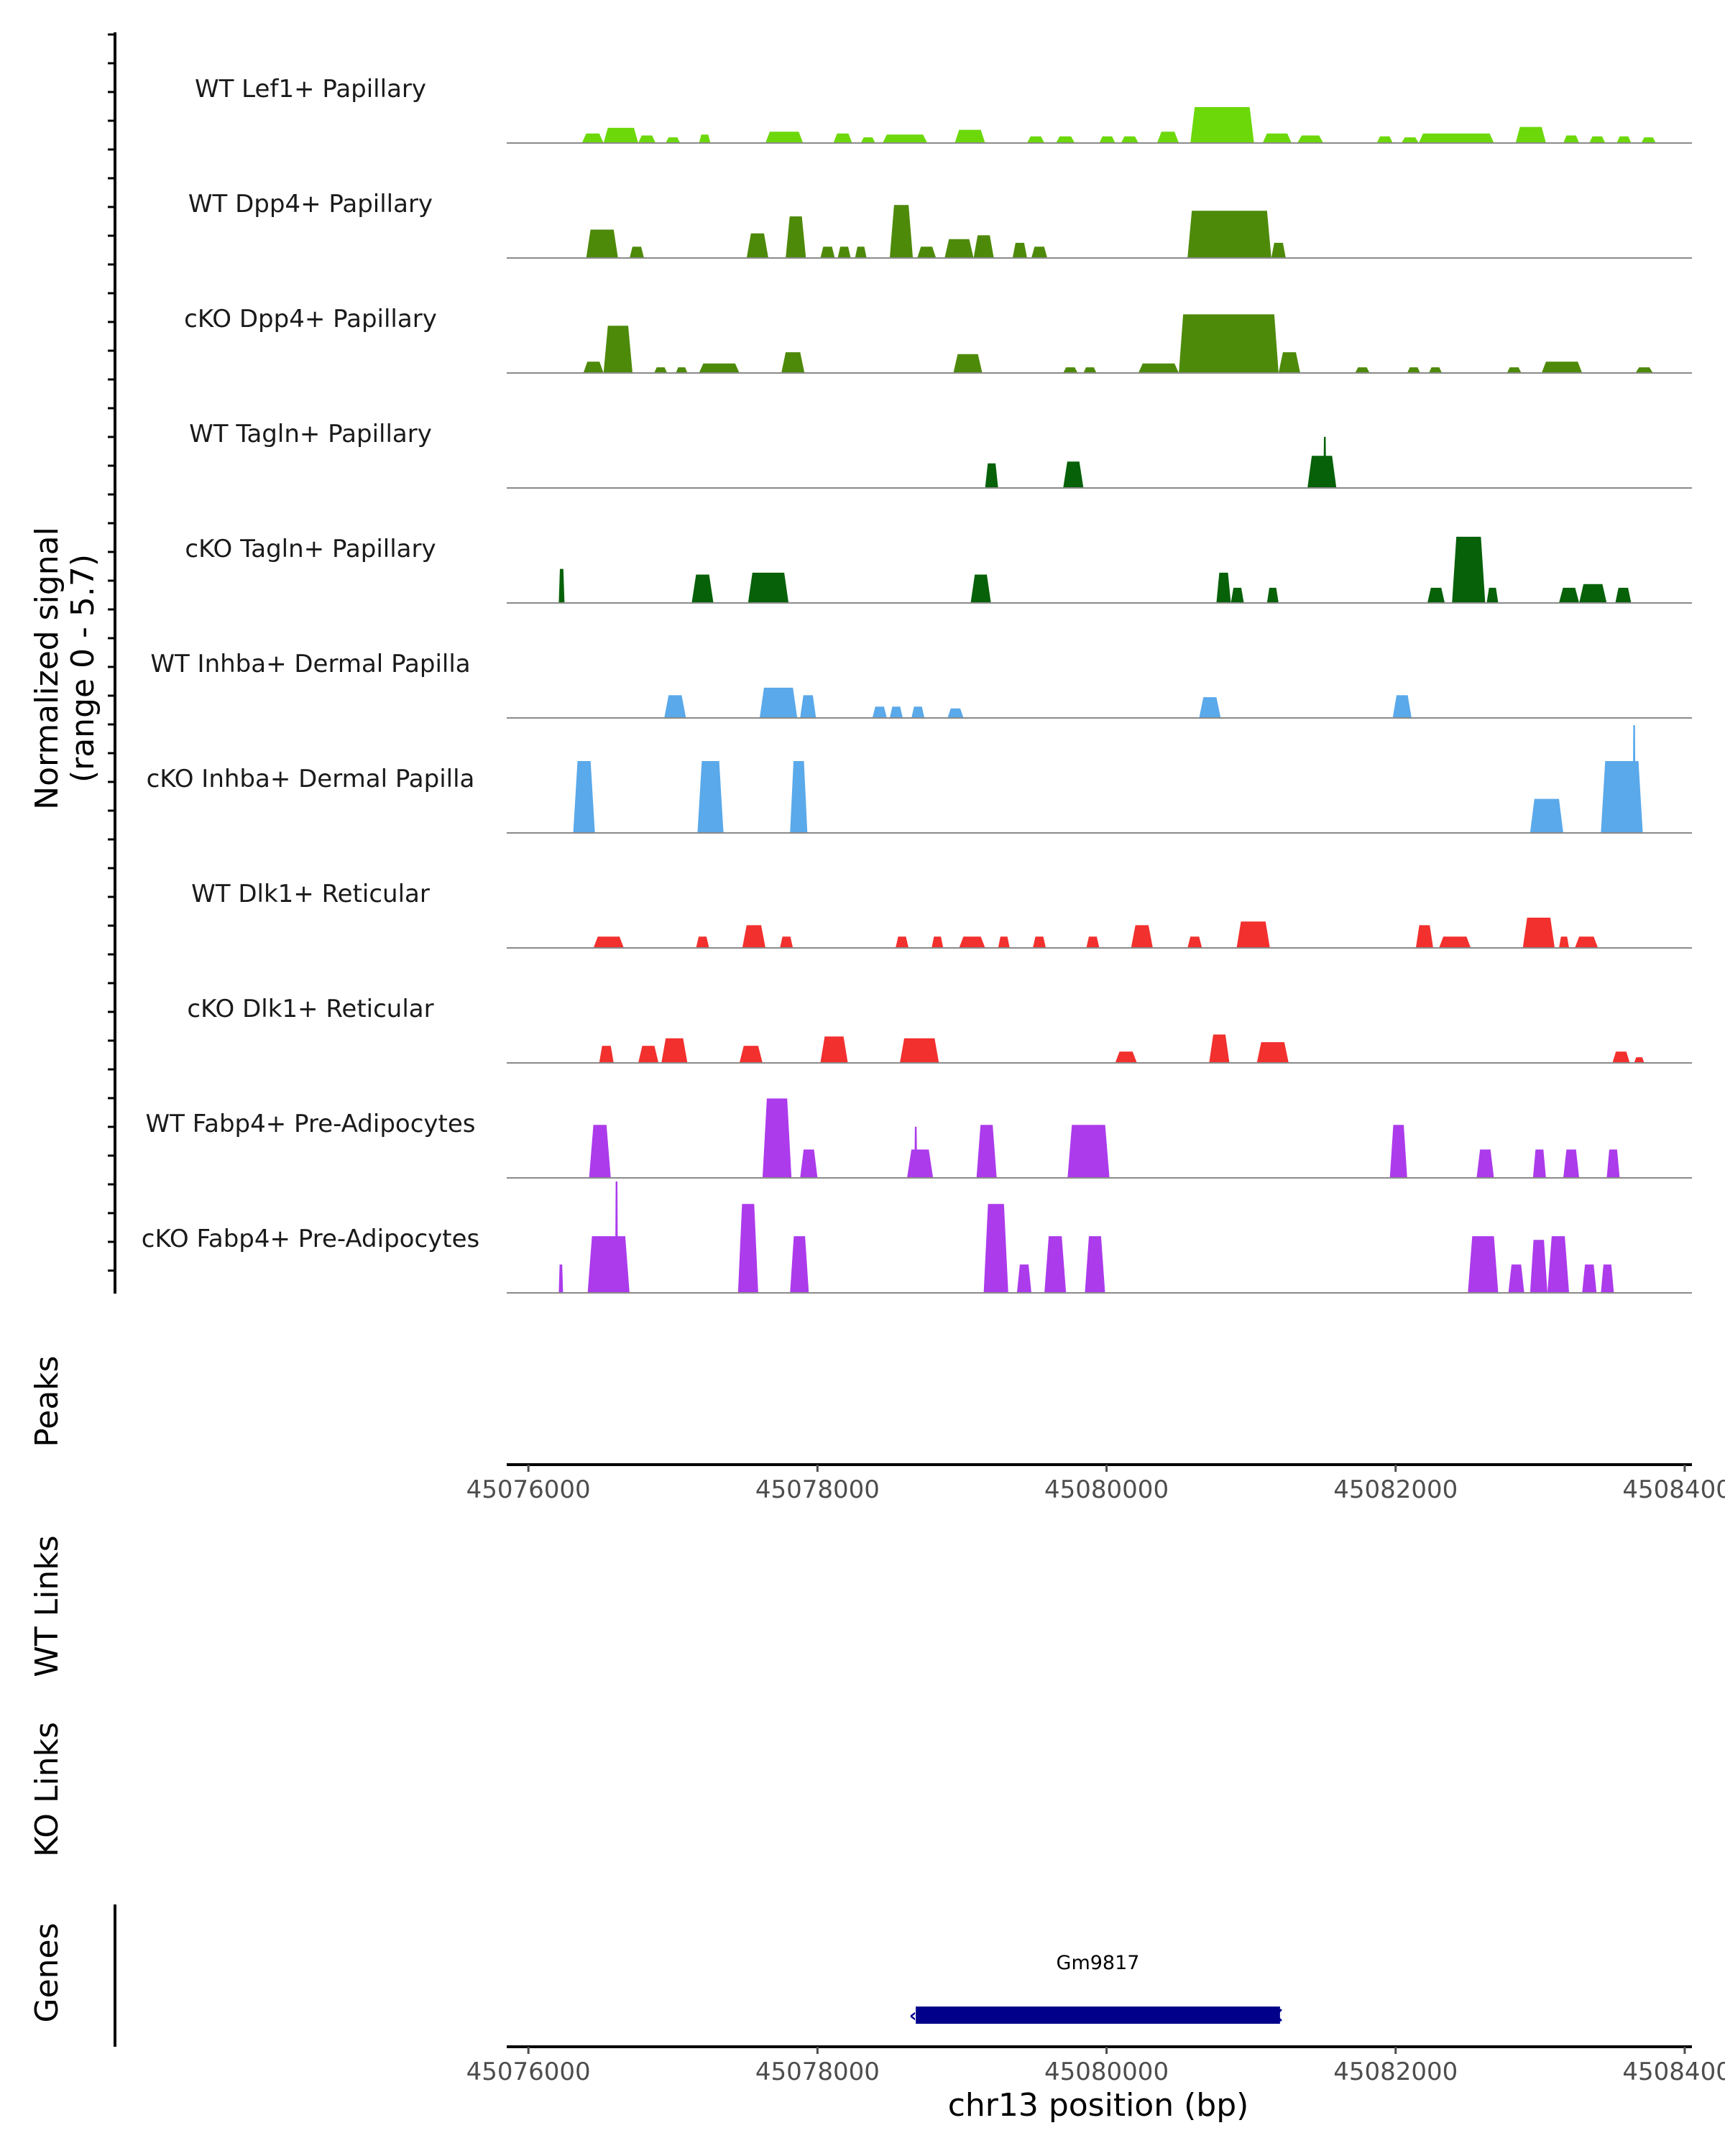  What do you see at coordinates (1673, 1490) in the screenshot?
I see `x-tick-label: 45084000` at bounding box center [1673, 1490].